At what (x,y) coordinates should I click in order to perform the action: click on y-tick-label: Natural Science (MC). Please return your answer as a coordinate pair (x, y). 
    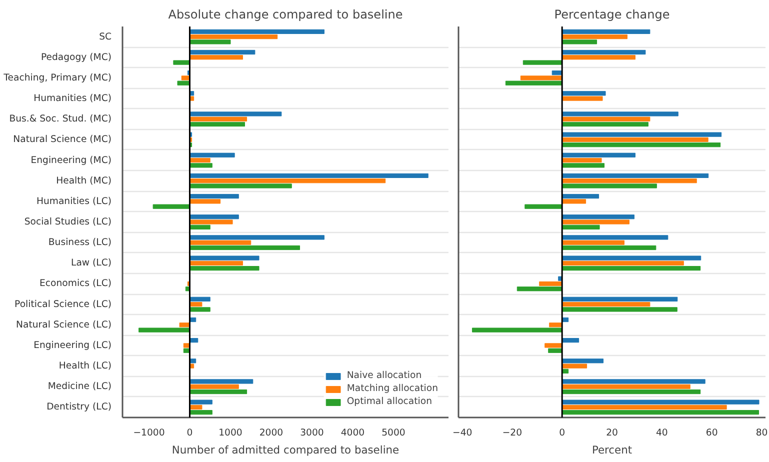
    Looking at the image, I should click on (62, 140).